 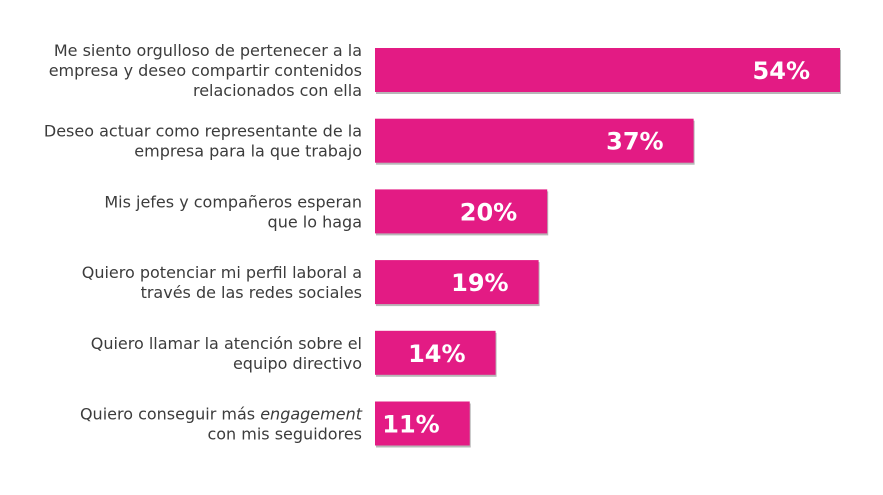 What do you see at coordinates (410, 425) in the screenshot?
I see `value-label-5: 11%` at bounding box center [410, 425].